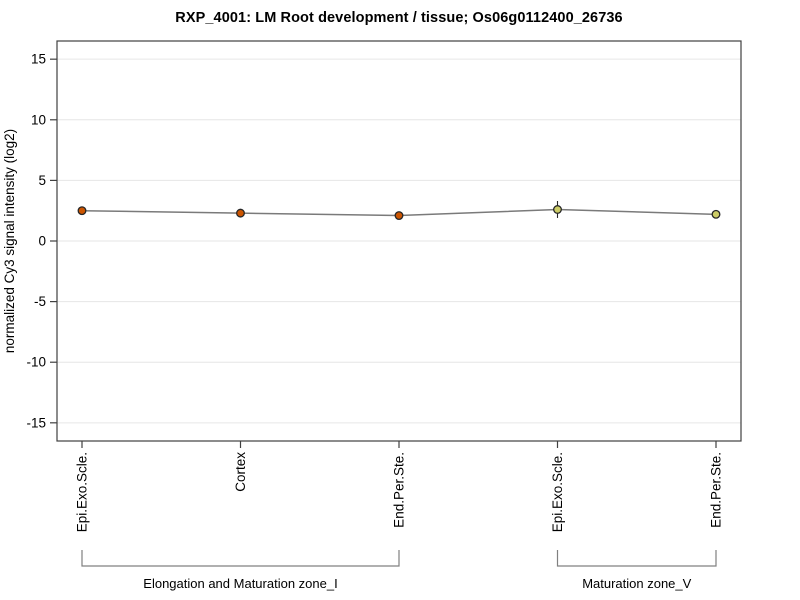 The height and width of the screenshot is (600, 800). What do you see at coordinates (9, 241) in the screenshot?
I see `y-axis-label: normalized Cy3 signal intensity (log2)` at bounding box center [9, 241].